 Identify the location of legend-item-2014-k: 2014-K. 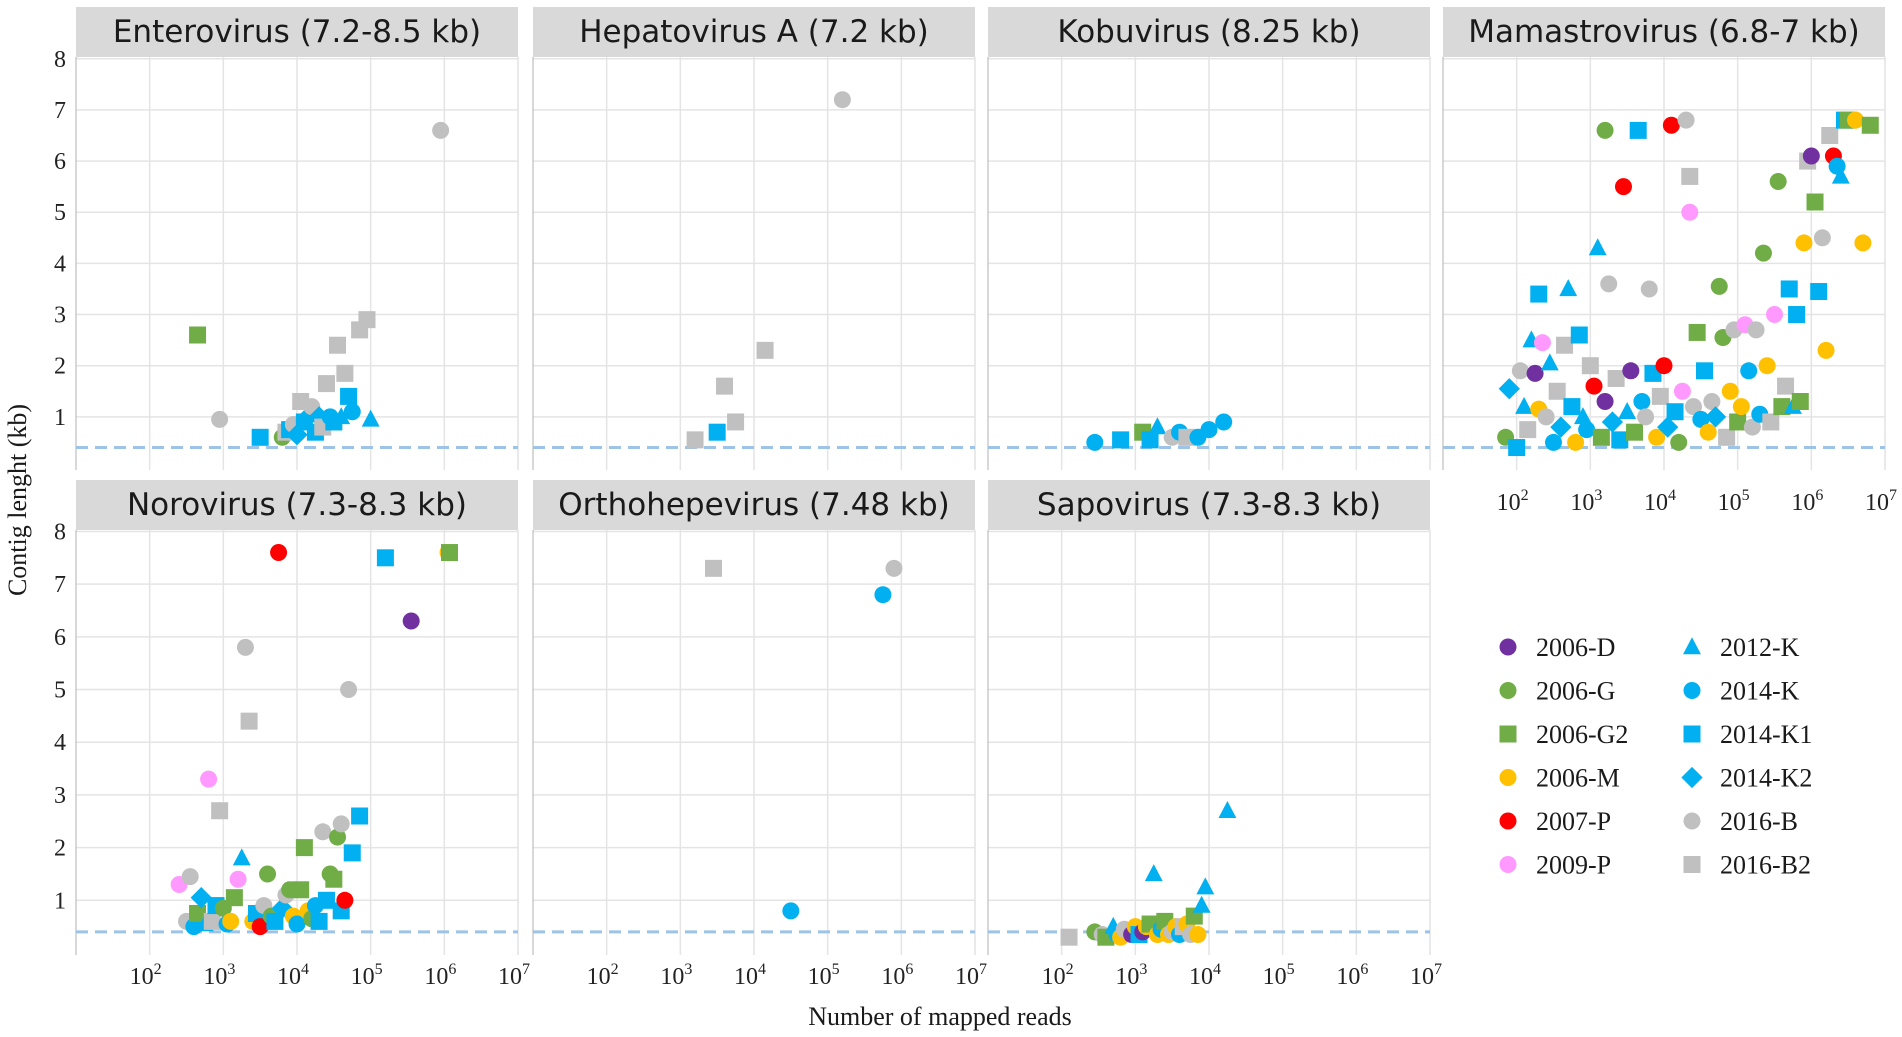
(1741, 691).